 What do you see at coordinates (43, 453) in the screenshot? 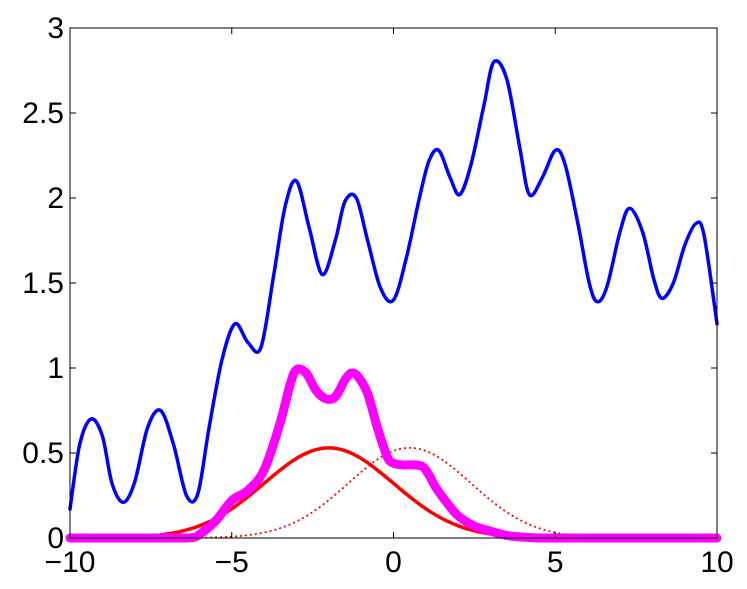
I see `y-tick-label: 0.5` at bounding box center [43, 453].